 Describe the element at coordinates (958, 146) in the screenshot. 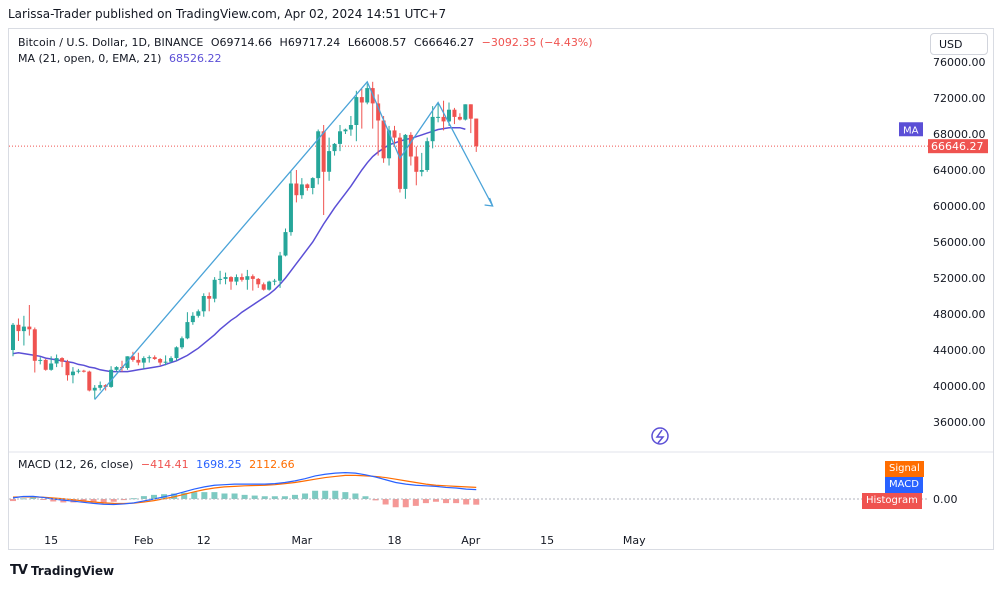

I see `current-price-badge` at that location.